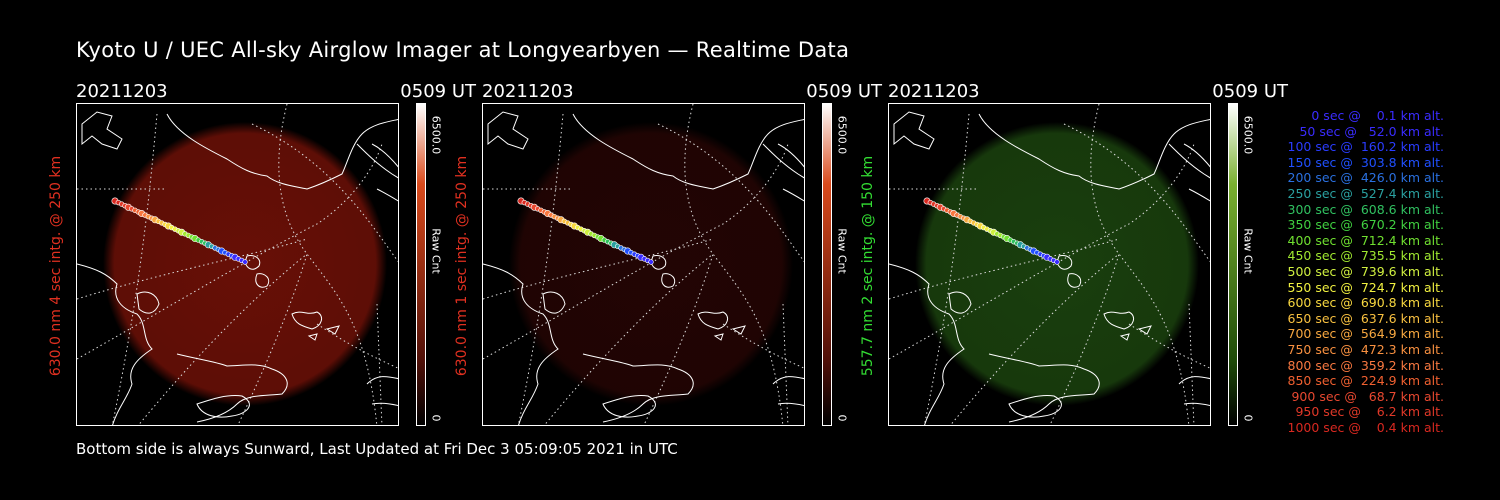  What do you see at coordinates (1365, 303) in the screenshot?
I see `legend-item: 600 sec @ 690.8 km alt.` at bounding box center [1365, 303].